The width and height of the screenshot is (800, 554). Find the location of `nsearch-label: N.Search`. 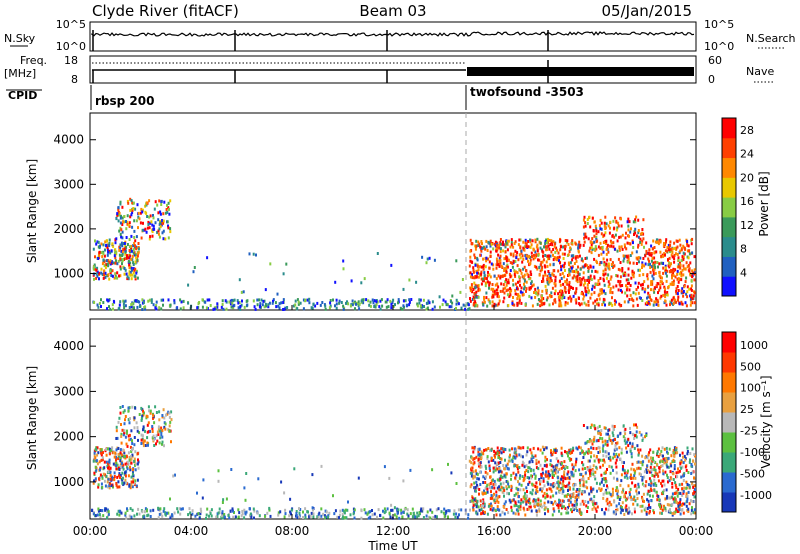

nsearch-label: N.Search is located at coordinates (771, 38).